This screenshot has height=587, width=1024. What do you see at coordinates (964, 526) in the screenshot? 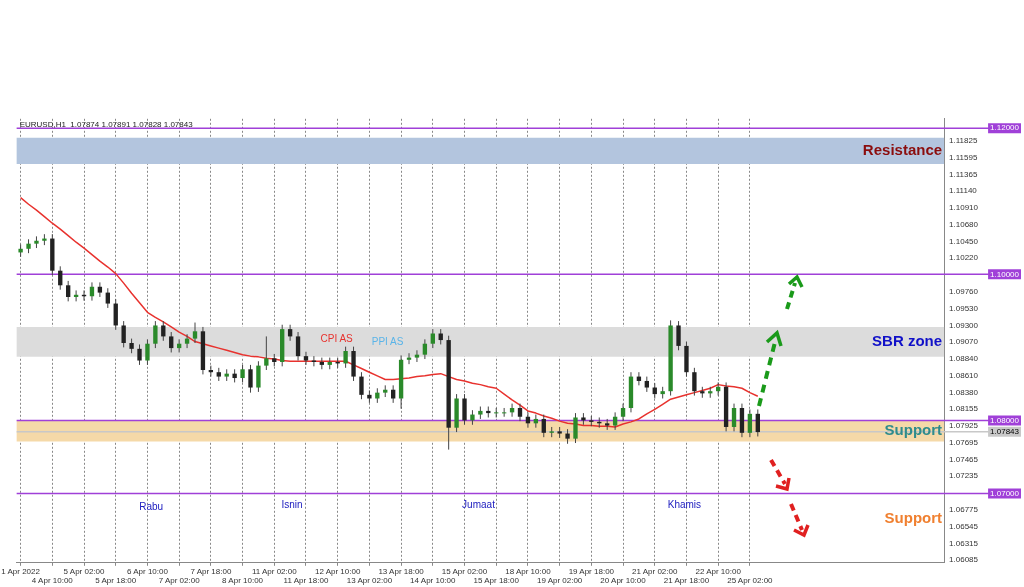
I see `y-tick-label: 1.06545` at bounding box center [964, 526].